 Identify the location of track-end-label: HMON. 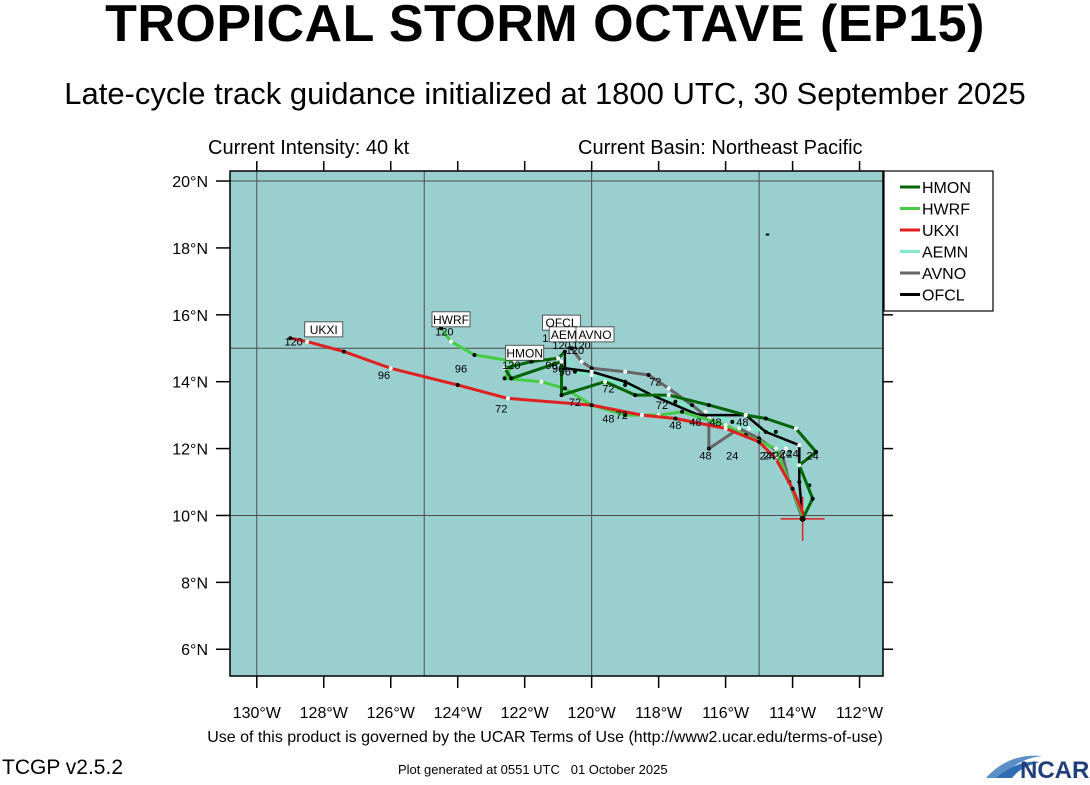
(524, 353).